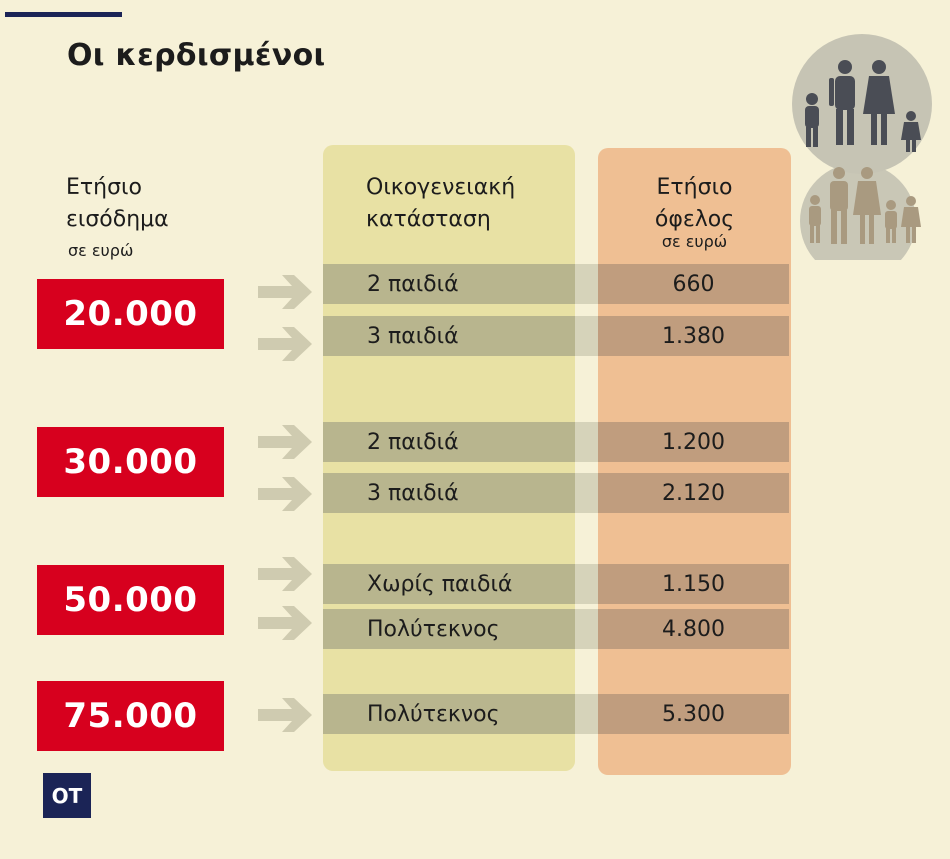 This screenshot has width=950, height=859. What do you see at coordinates (693, 442) in the screenshot?
I see `benefit-value: 1.200` at bounding box center [693, 442].